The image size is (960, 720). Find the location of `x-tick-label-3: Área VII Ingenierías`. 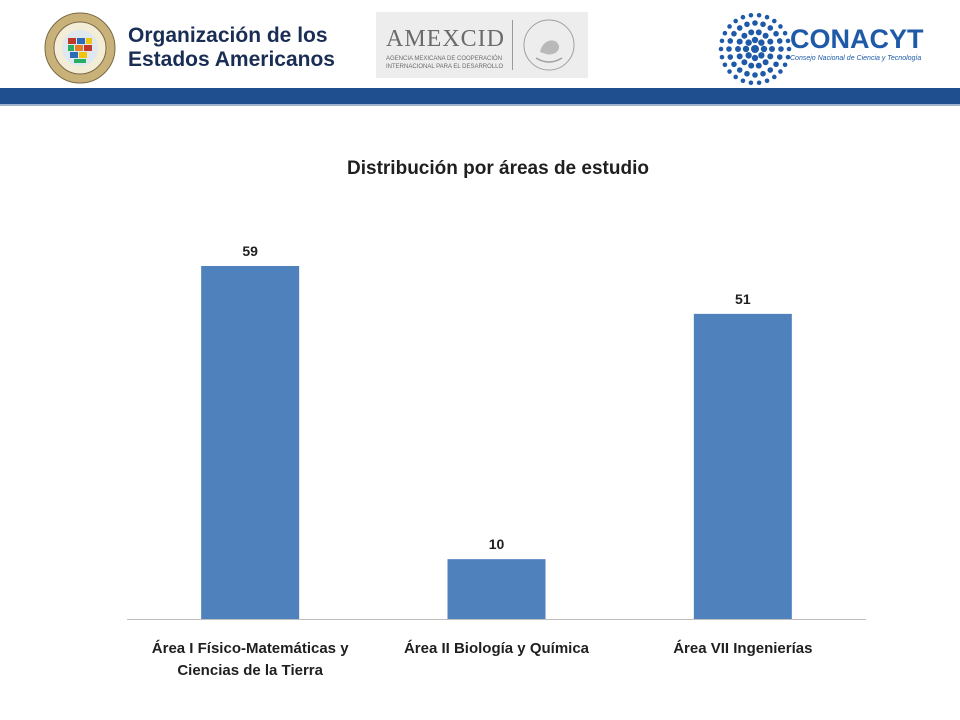

x-tick-label-3: Área VII Ingenierías is located at coordinates (743, 649).